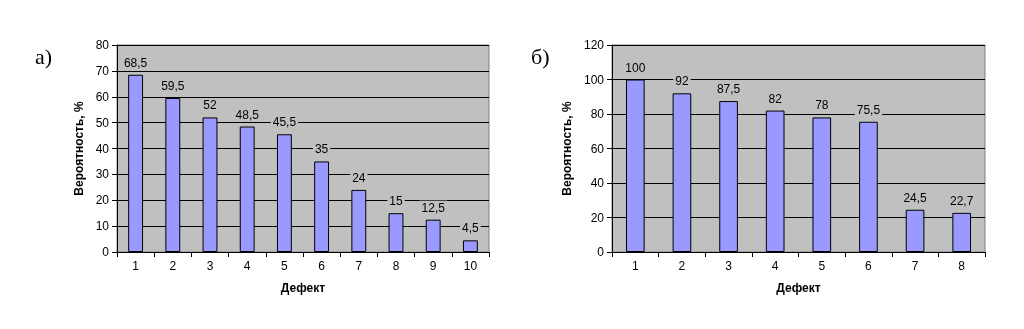  Describe the element at coordinates (775, 98) in the screenshot. I see `data-label: 82` at that location.